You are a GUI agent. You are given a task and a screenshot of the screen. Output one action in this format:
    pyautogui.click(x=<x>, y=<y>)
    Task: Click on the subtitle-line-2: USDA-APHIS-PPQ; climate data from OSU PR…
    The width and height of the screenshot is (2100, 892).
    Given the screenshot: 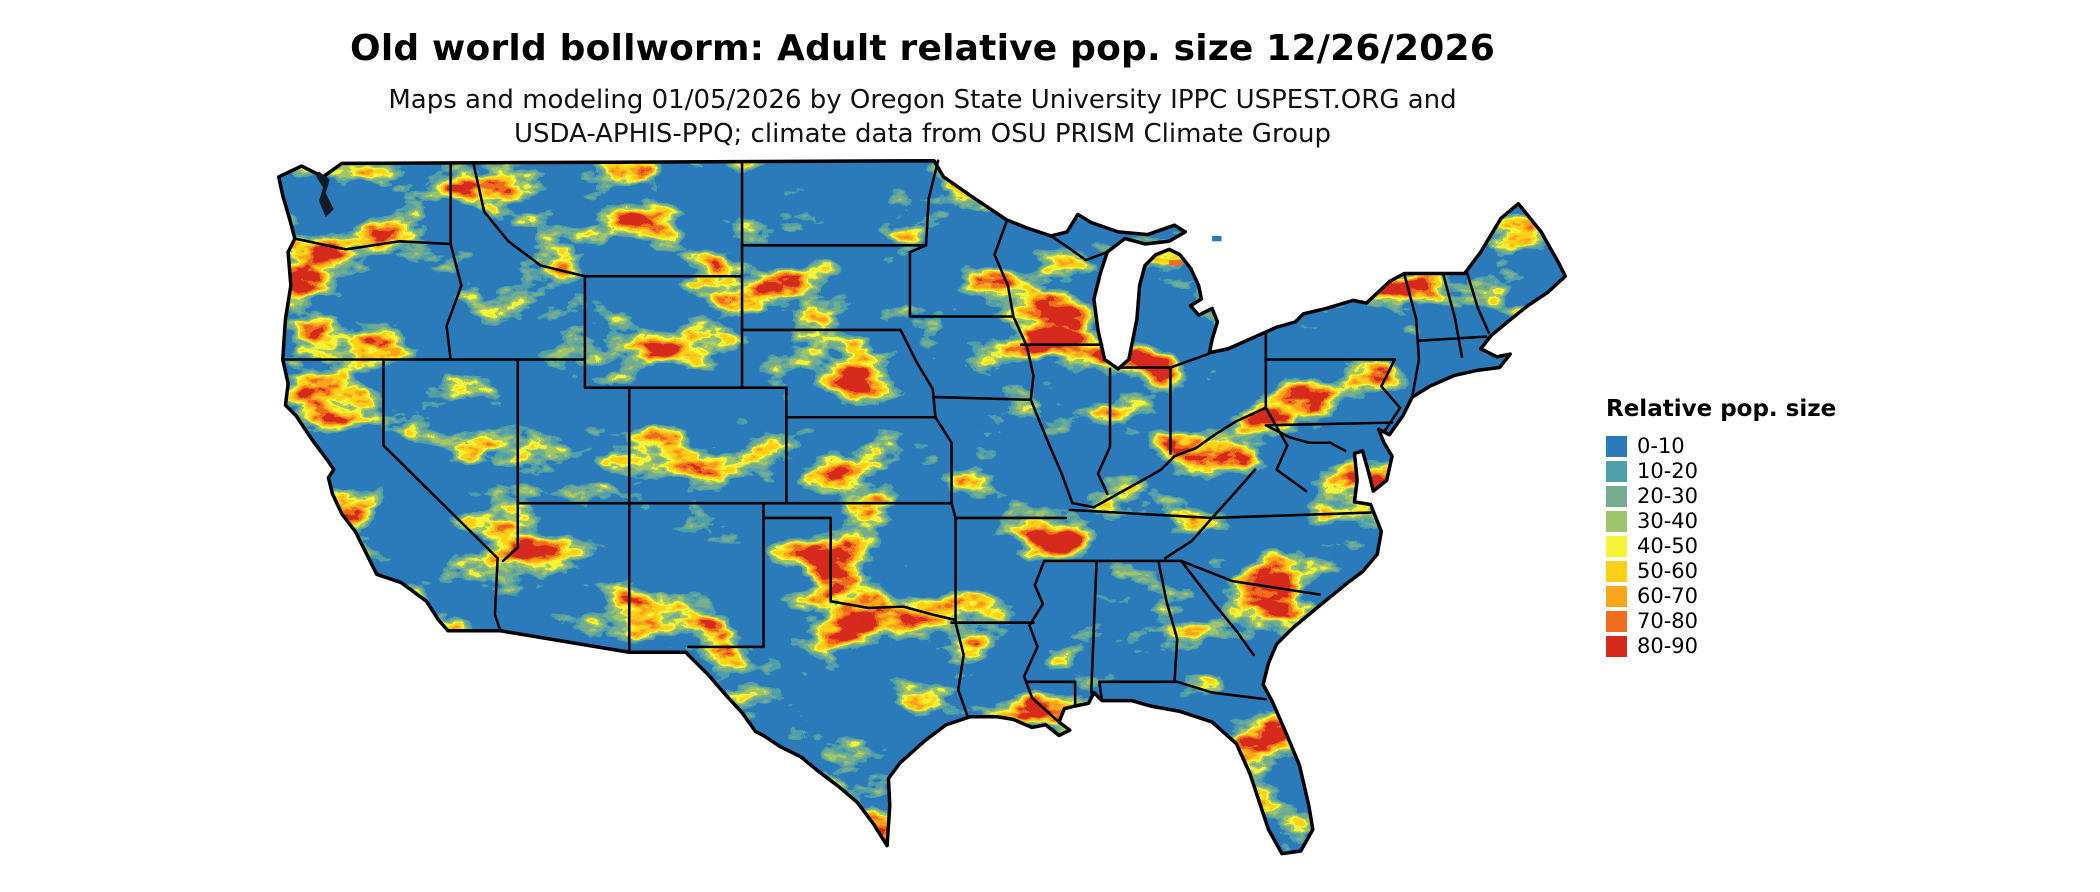 What is the action you would take?
    pyautogui.click(x=922, y=133)
    